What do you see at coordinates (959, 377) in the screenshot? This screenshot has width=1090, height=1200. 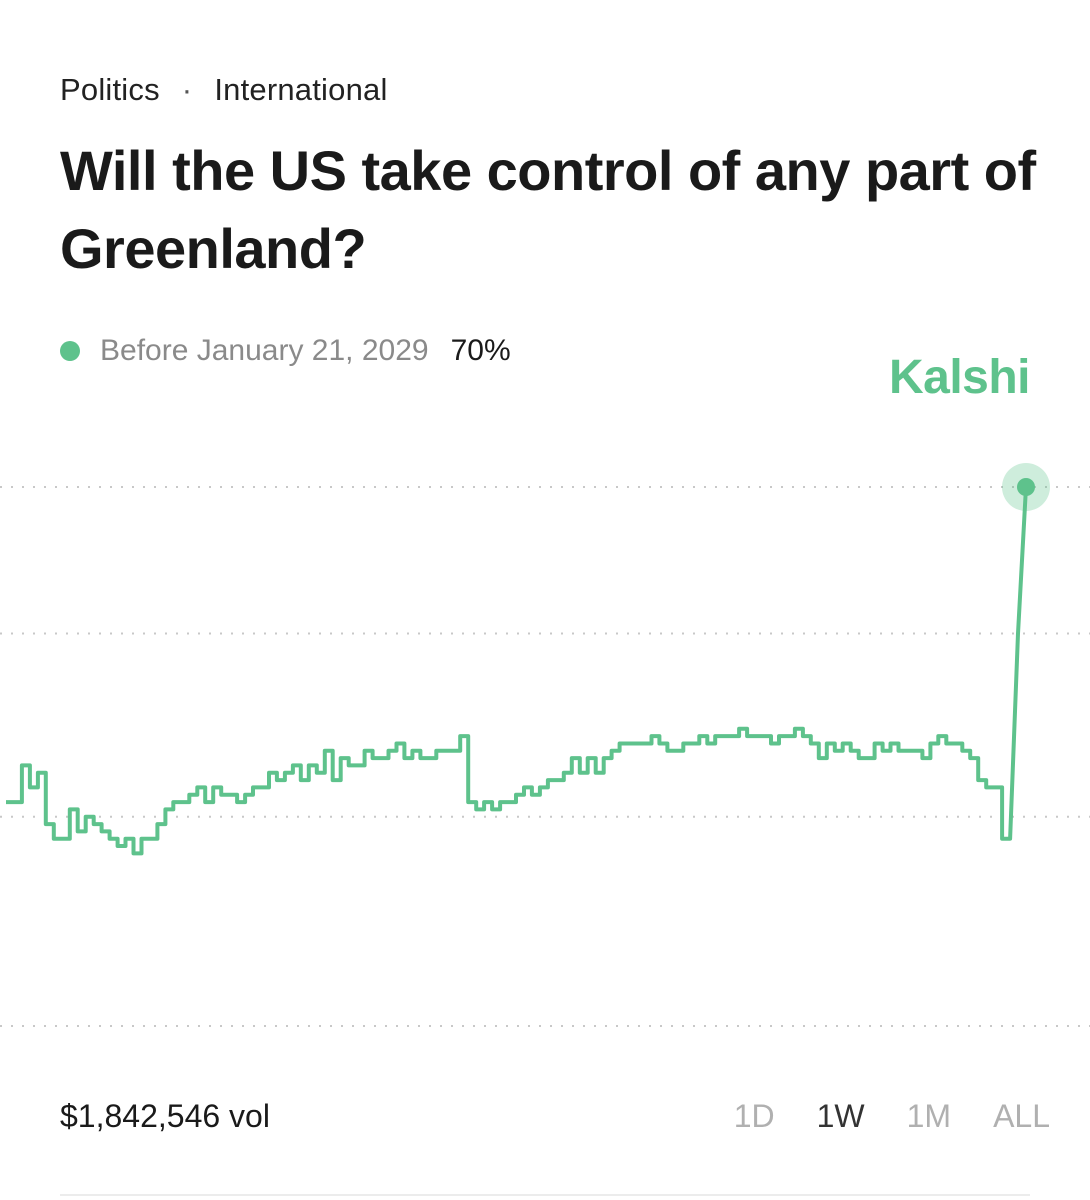 I see `kalshi-logo: Kalshi` at bounding box center [959, 377].